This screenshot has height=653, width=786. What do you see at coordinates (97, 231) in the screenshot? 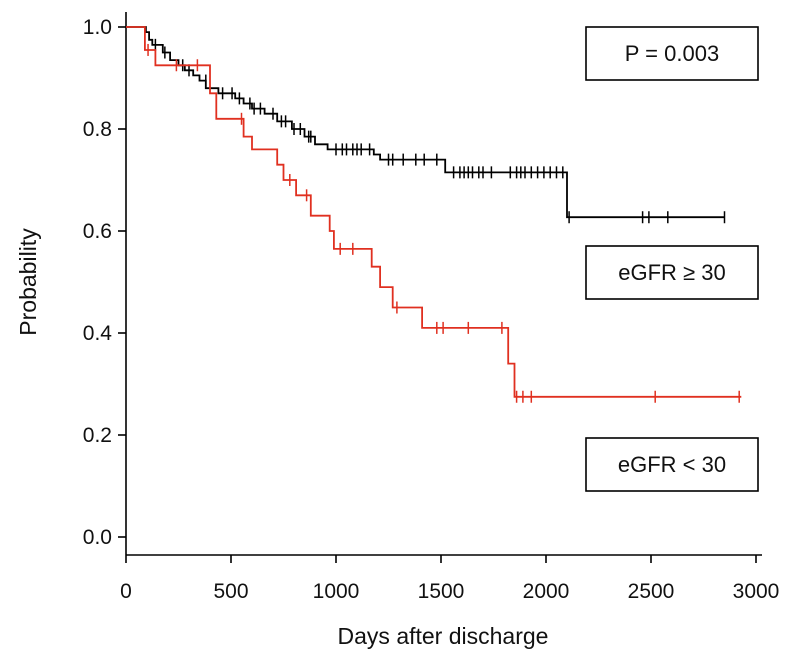
I see `y-tick-label: 0.6` at bounding box center [97, 231].